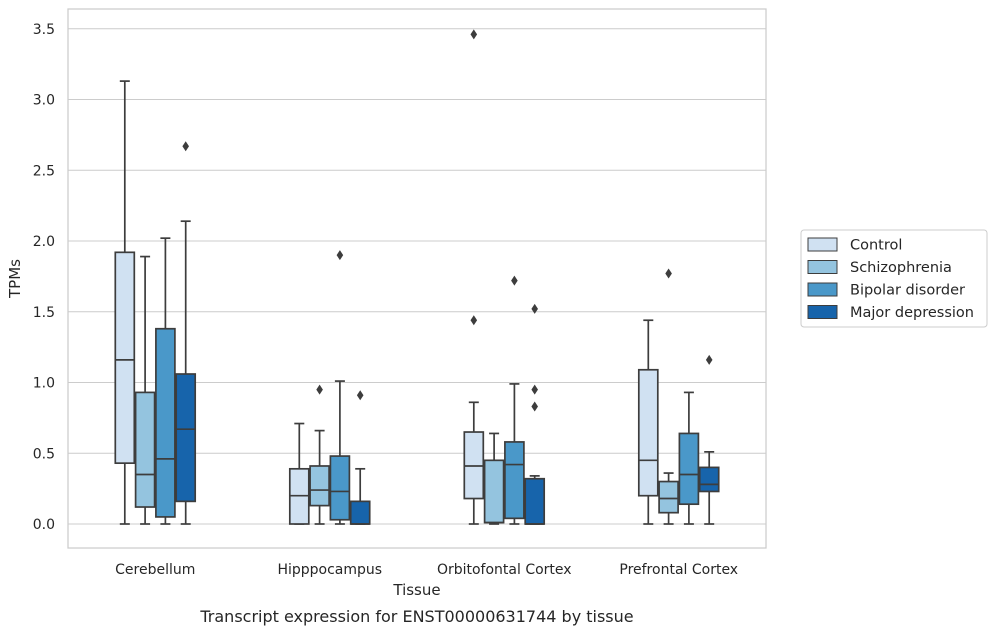  What do you see at coordinates (44, 242) in the screenshot?
I see `y-tick-label: 2.0` at bounding box center [44, 242].